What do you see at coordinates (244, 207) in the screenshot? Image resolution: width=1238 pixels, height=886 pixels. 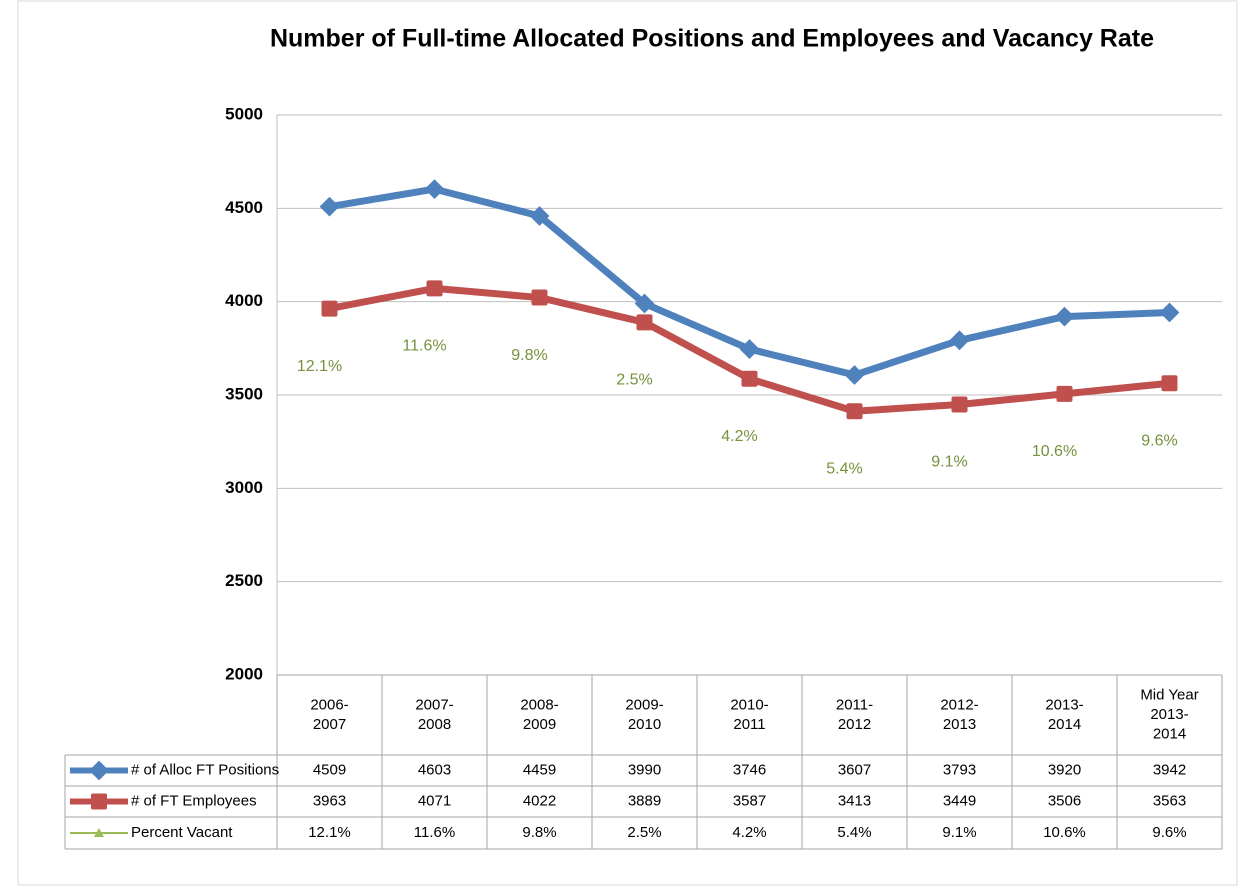 I see `y-tick-label: 4500` at bounding box center [244, 207].